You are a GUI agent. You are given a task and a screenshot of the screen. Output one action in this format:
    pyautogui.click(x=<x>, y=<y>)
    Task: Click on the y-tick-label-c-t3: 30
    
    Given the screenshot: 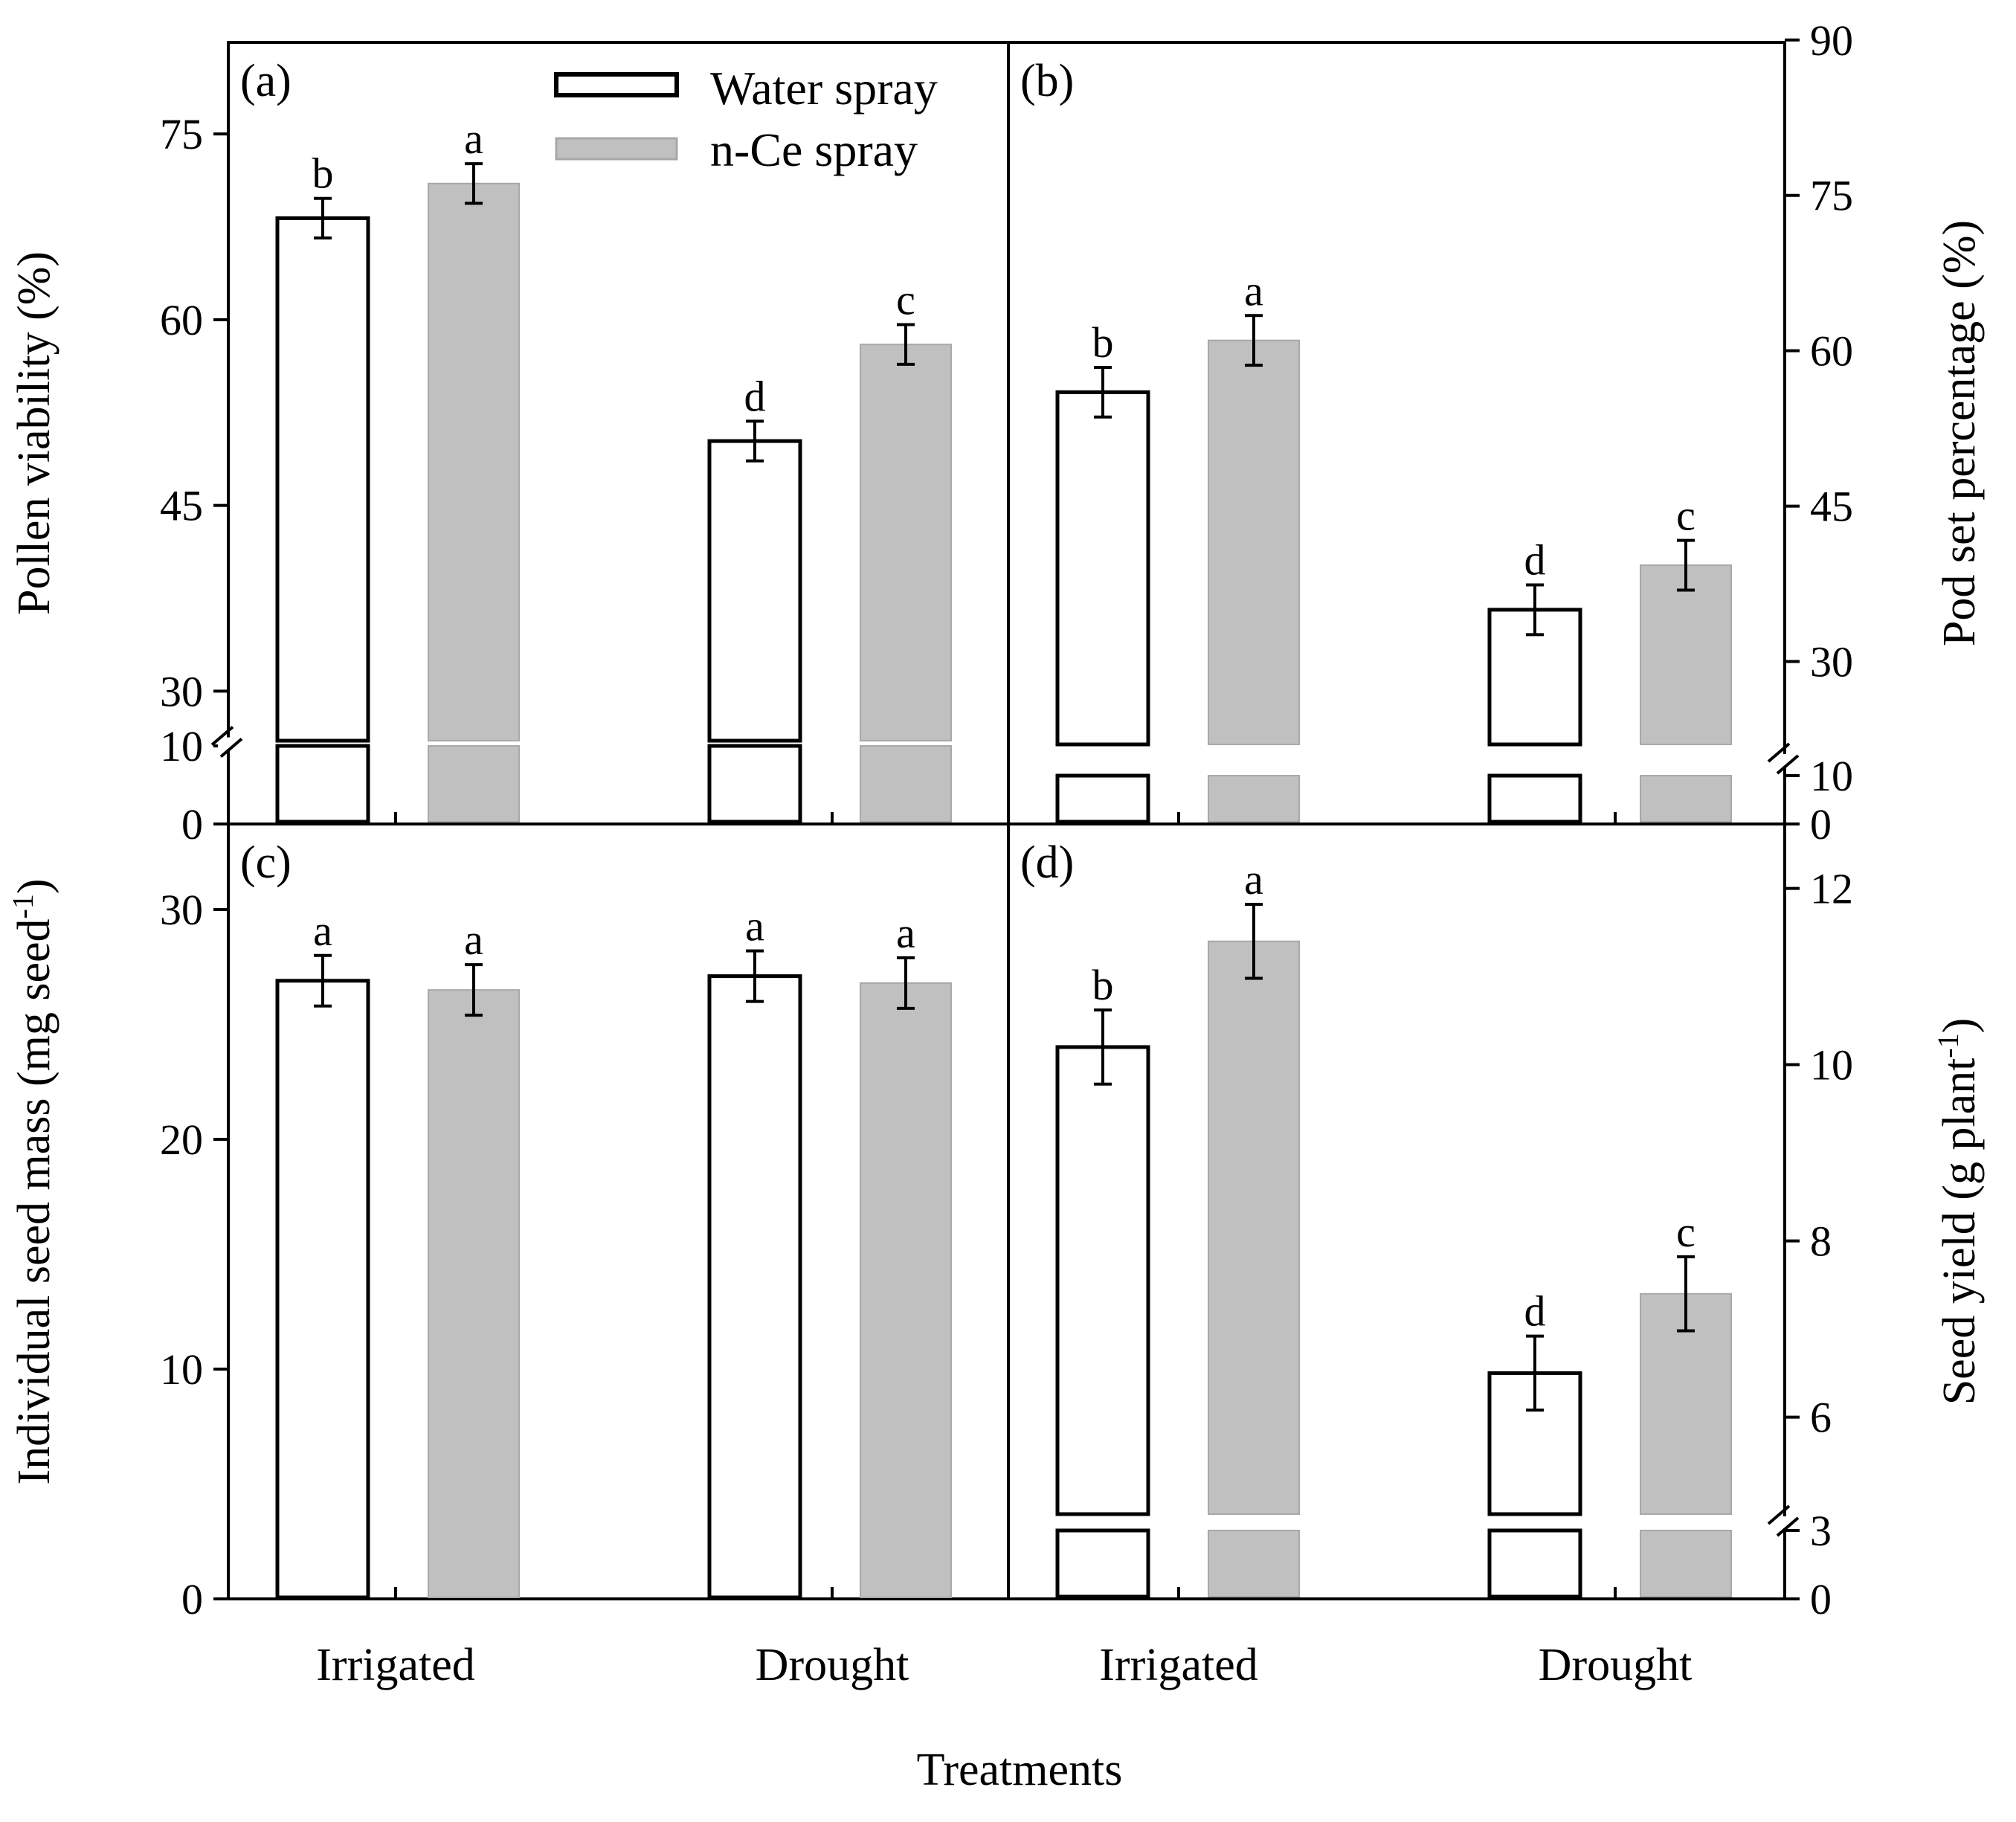 What is the action you would take?
    pyautogui.click(x=181, y=910)
    